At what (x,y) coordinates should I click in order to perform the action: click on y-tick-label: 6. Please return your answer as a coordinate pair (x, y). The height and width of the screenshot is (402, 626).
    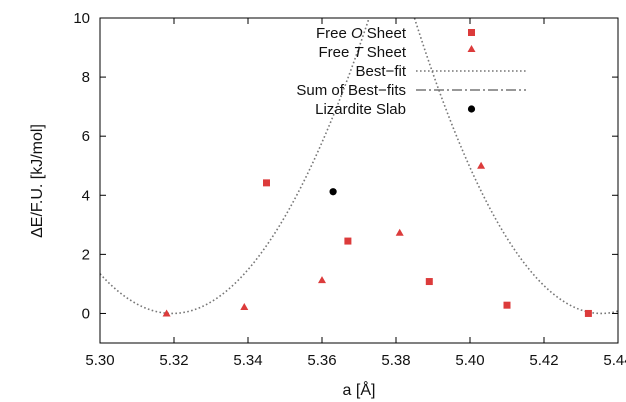
    Looking at the image, I should click on (86, 136).